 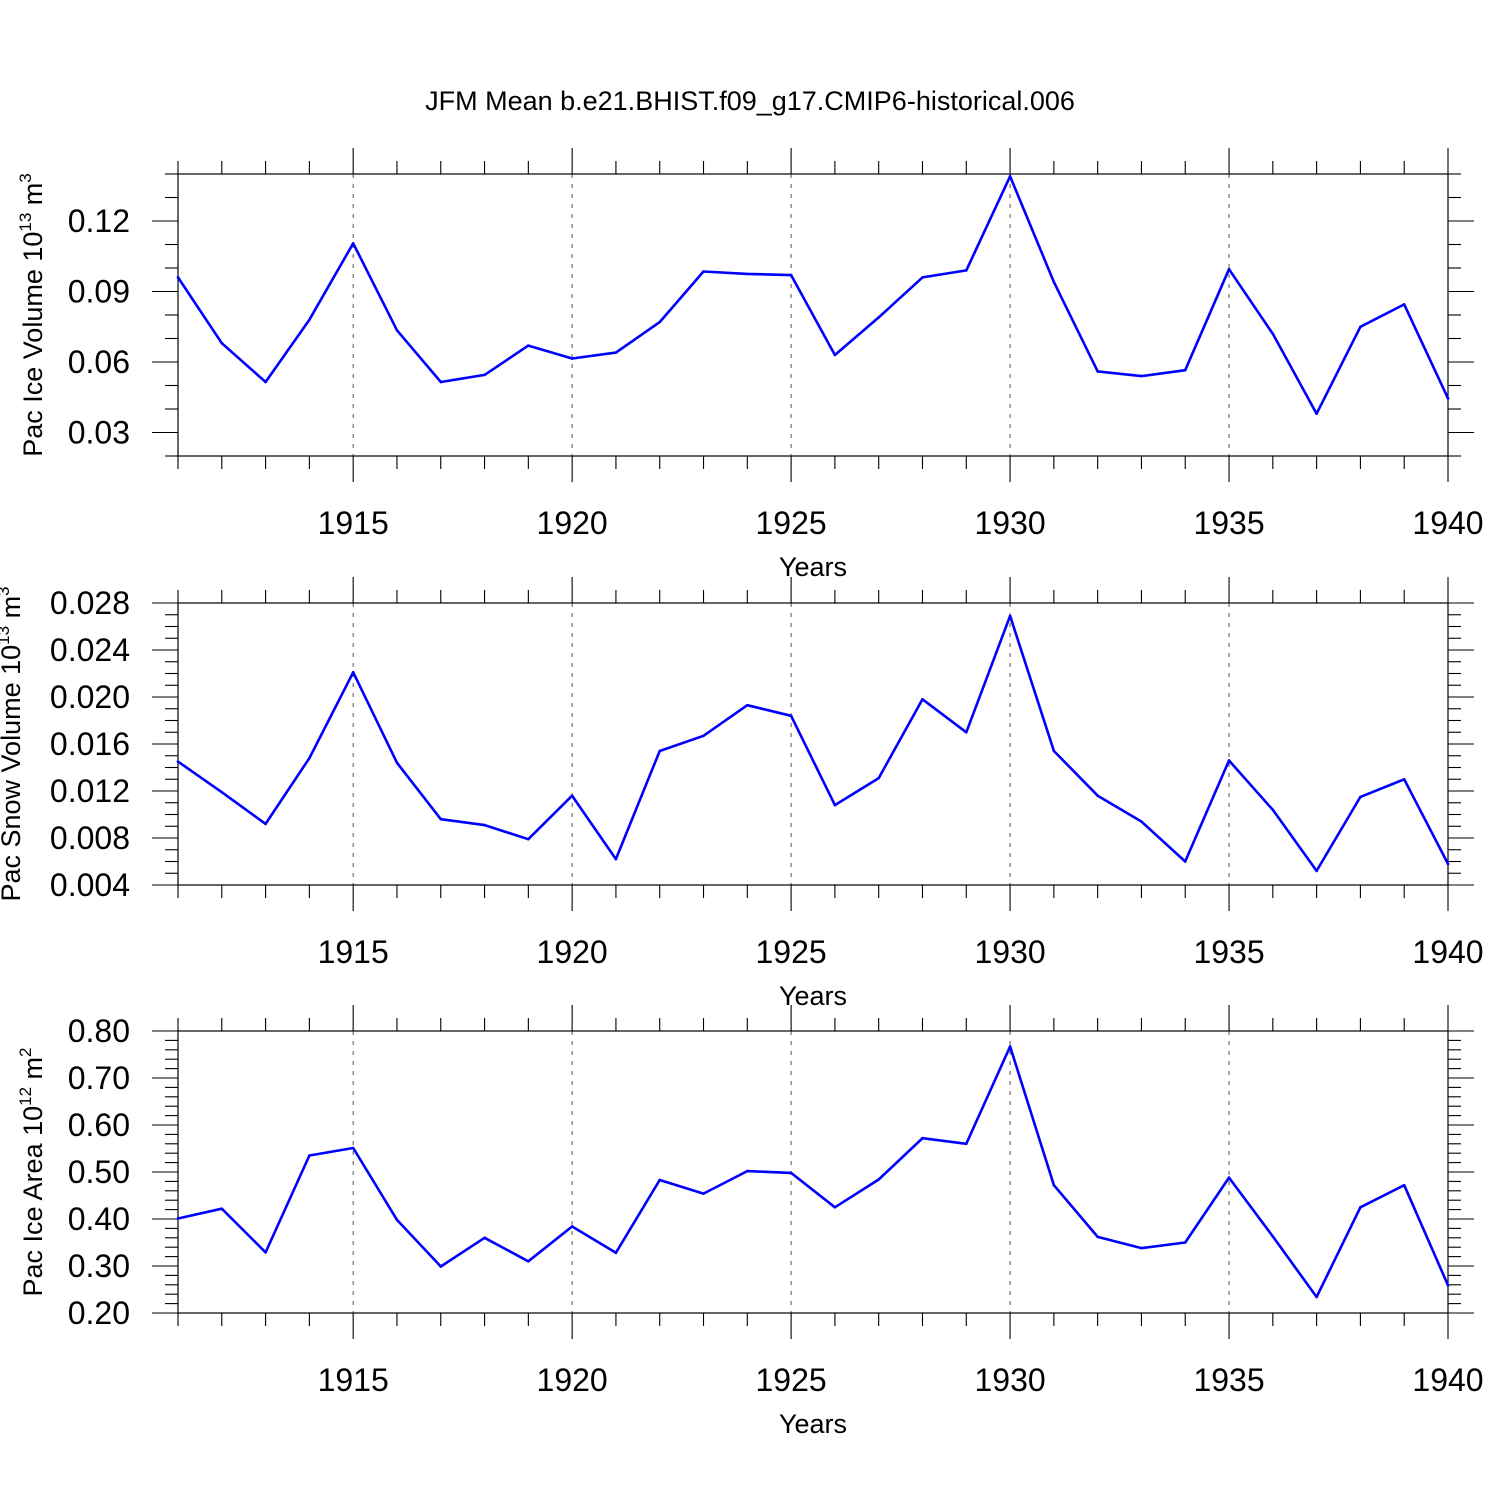 What do you see at coordinates (25, 1096) in the screenshot?
I see `y-axis-label-superscript: 12` at bounding box center [25, 1096].